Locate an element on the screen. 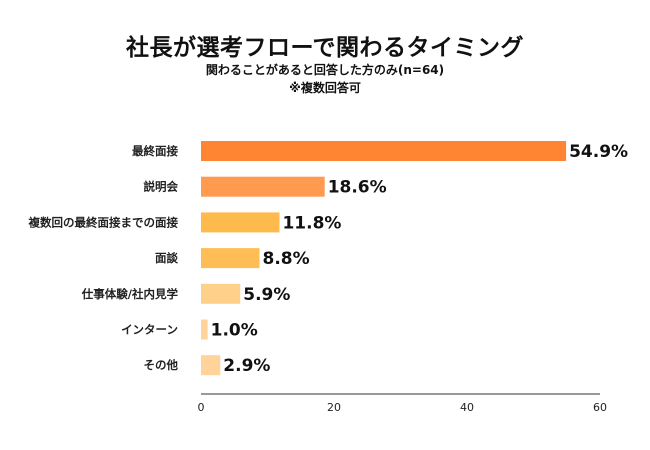 The width and height of the screenshot is (650, 450). value-label-3: 8.8% is located at coordinates (286, 259).